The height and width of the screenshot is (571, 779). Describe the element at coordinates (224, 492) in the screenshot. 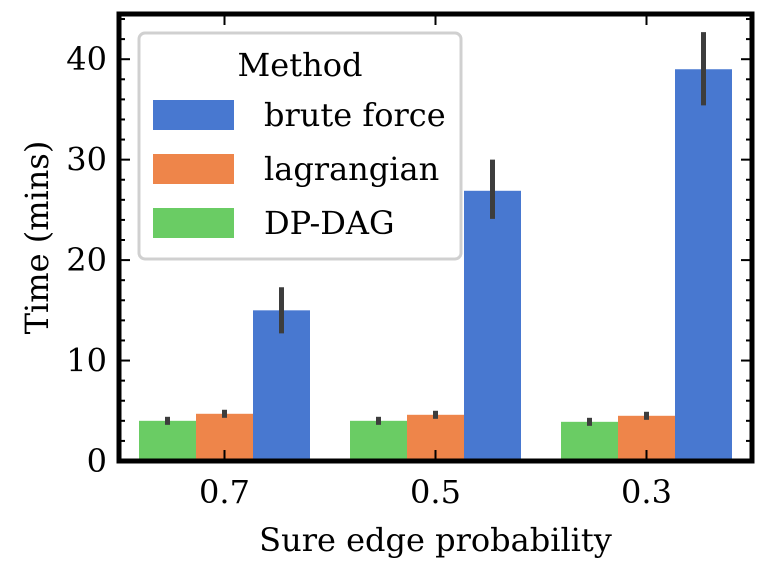

I see `x-tick-label: 0.7` at that location.